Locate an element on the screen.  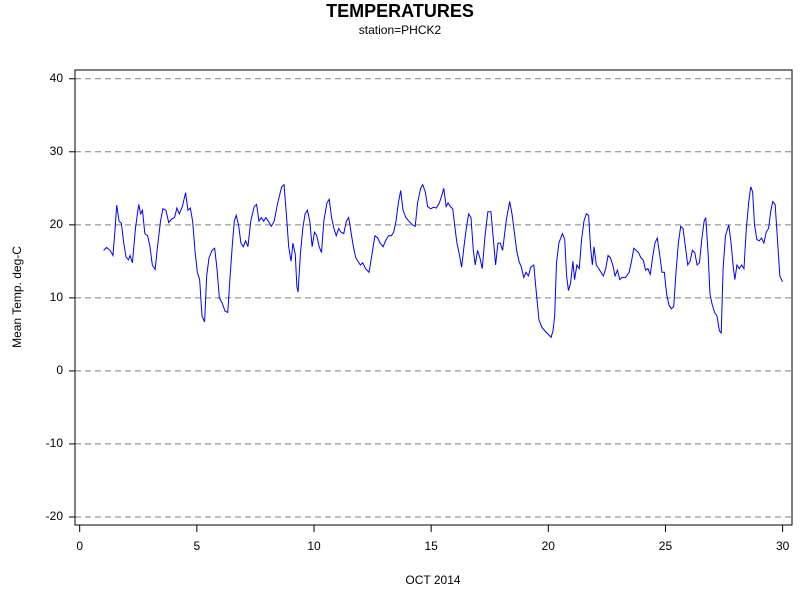
y-tick-label: 0 is located at coordinates (59, 370).